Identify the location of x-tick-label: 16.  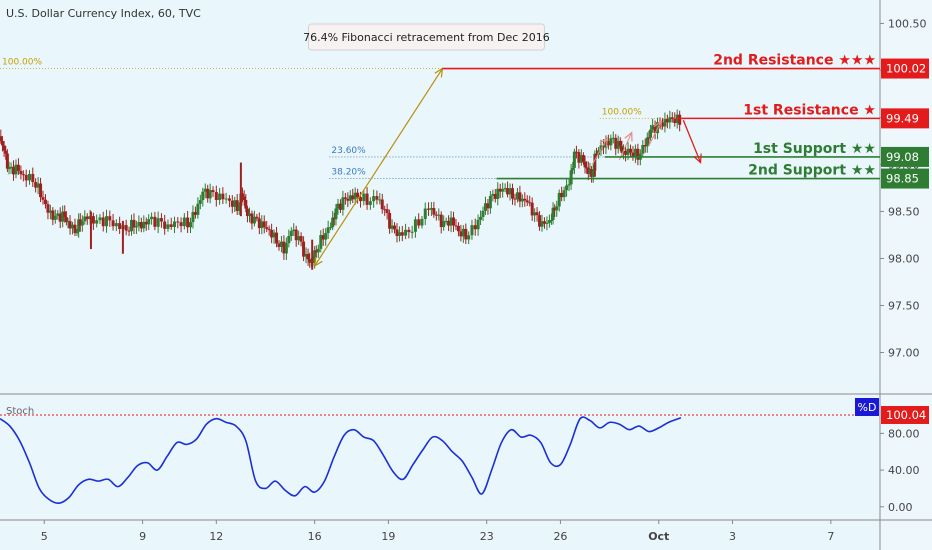
(315, 536).